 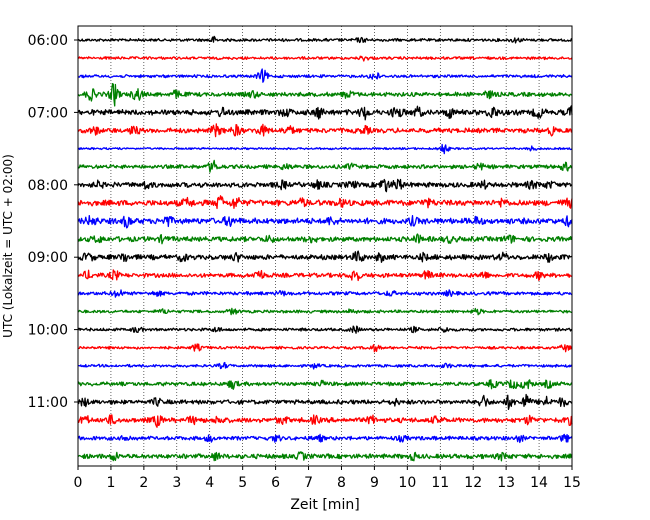 What do you see at coordinates (327, 478) in the screenshot?
I see `x-axis-ticks: 0 1 2 3 4 5 6 7 8 9 10 11 12 13 14 15` at bounding box center [327, 478].